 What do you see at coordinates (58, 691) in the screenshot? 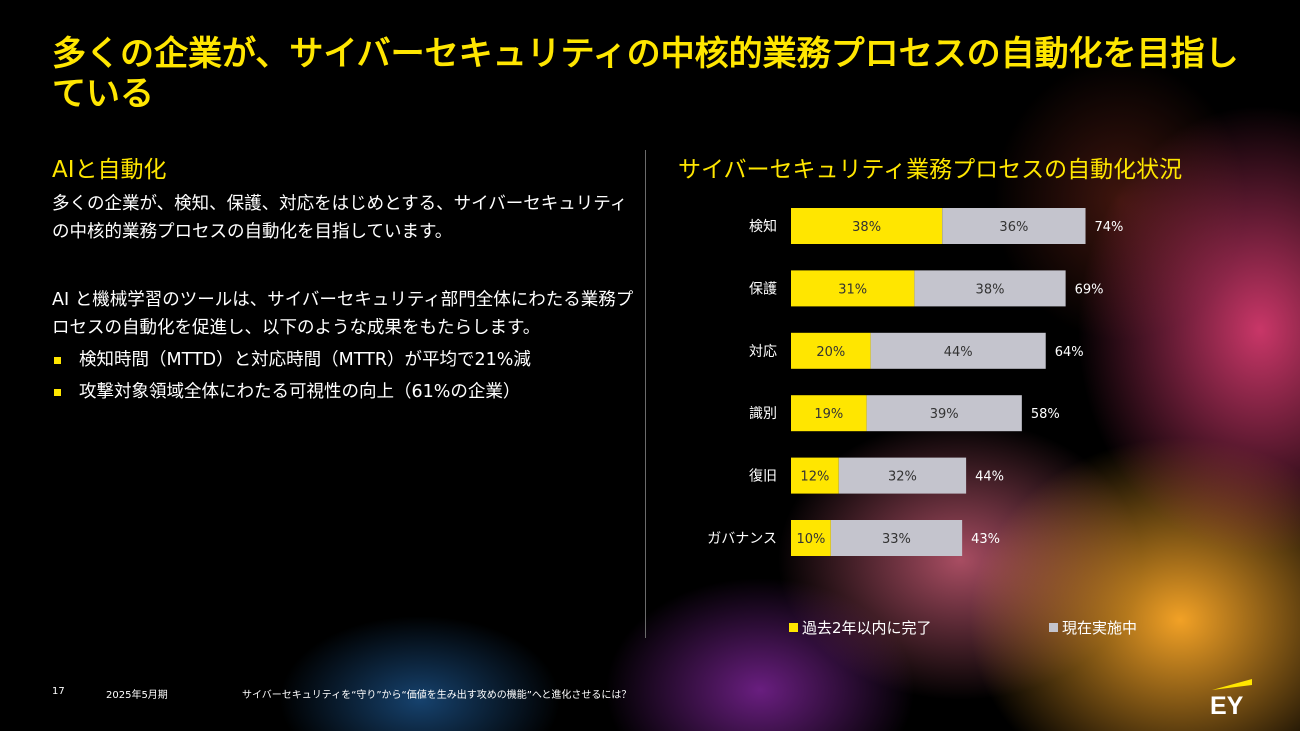
I see `footer-page-number: 17` at bounding box center [58, 691].